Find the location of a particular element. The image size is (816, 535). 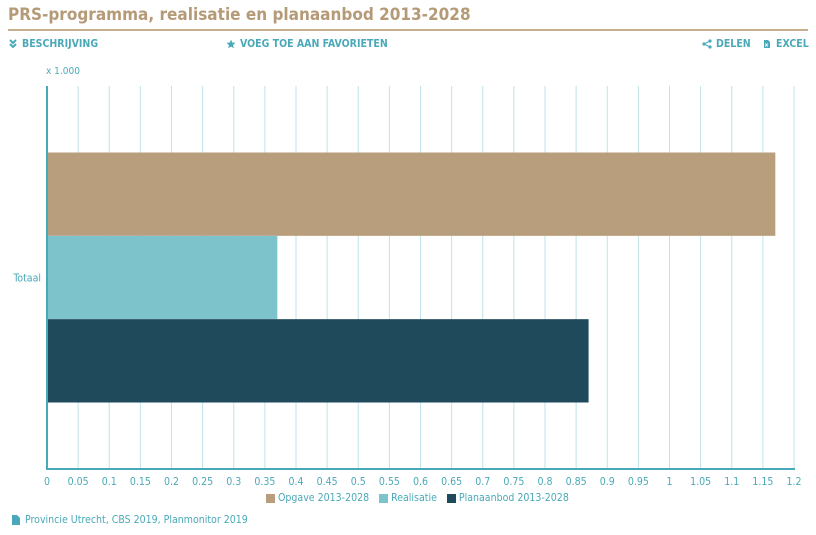

category-label: Totaal is located at coordinates (26, 279).